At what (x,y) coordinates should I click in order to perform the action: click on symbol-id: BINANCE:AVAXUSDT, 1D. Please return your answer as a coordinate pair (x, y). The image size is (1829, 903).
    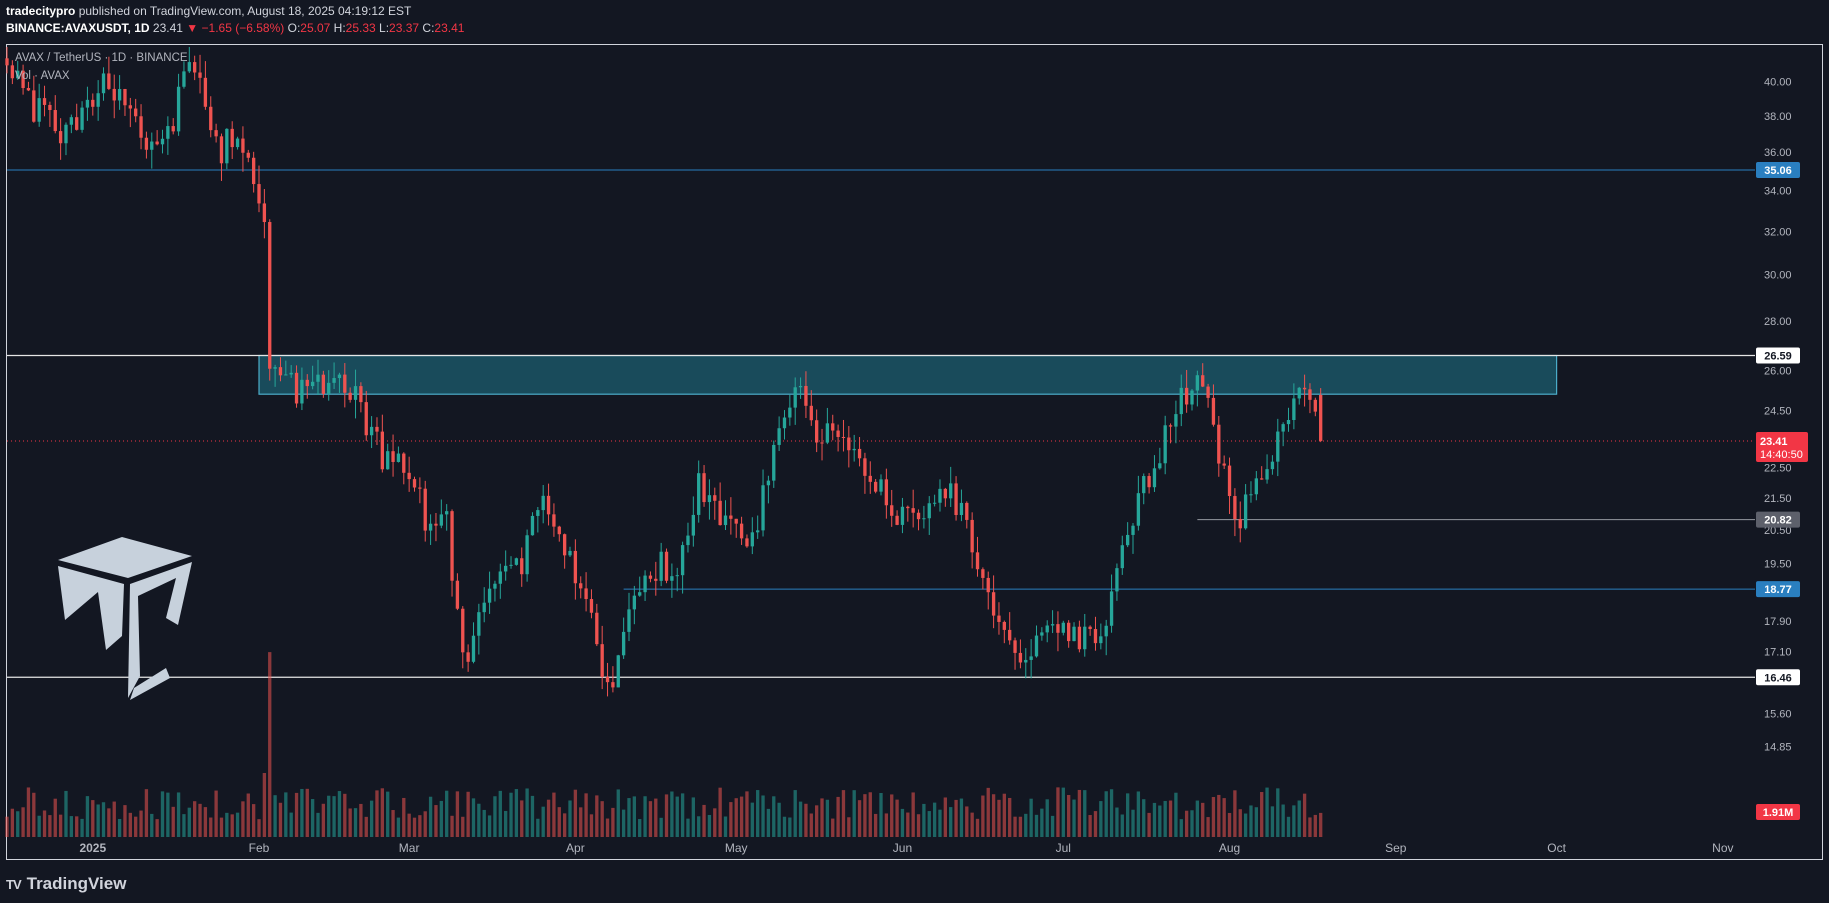
    Looking at the image, I should click on (78, 28).